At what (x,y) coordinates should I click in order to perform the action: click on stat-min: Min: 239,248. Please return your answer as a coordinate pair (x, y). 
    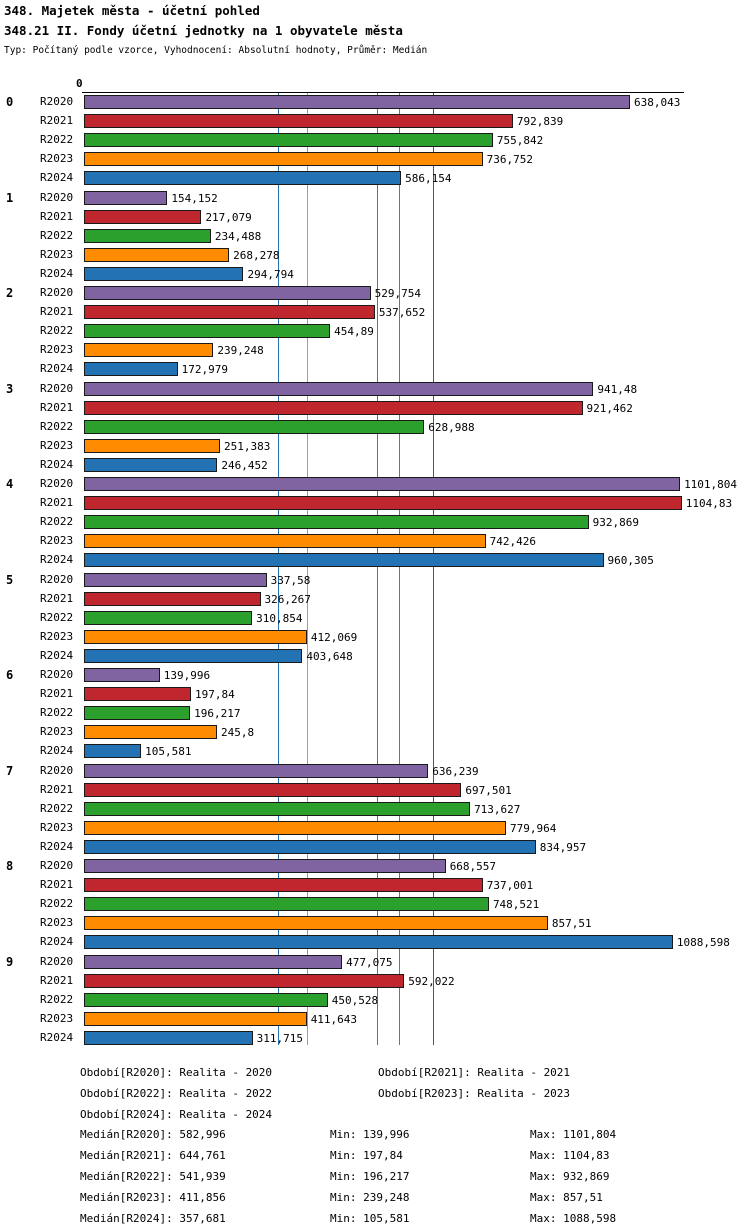
    Looking at the image, I should click on (370, 1197).